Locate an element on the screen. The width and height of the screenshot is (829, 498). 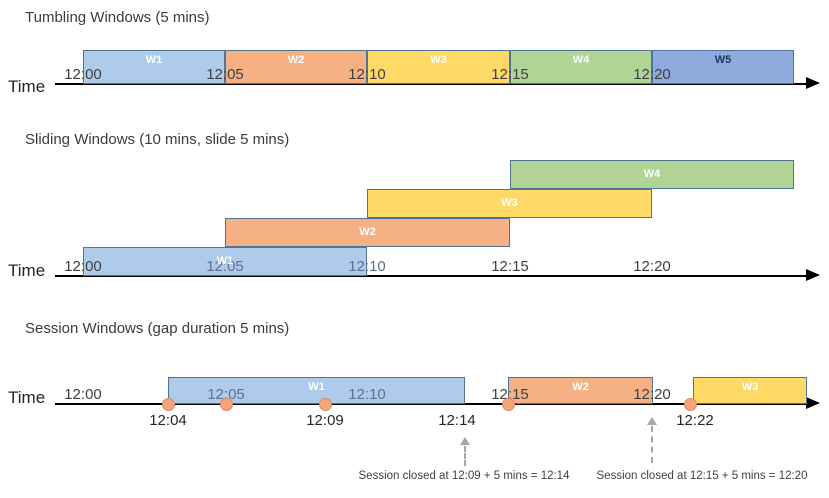
event-time-label: 12:04 is located at coordinates (168, 420).